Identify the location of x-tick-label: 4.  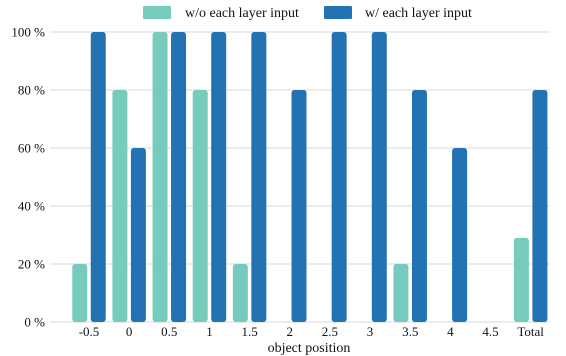
(450, 331).